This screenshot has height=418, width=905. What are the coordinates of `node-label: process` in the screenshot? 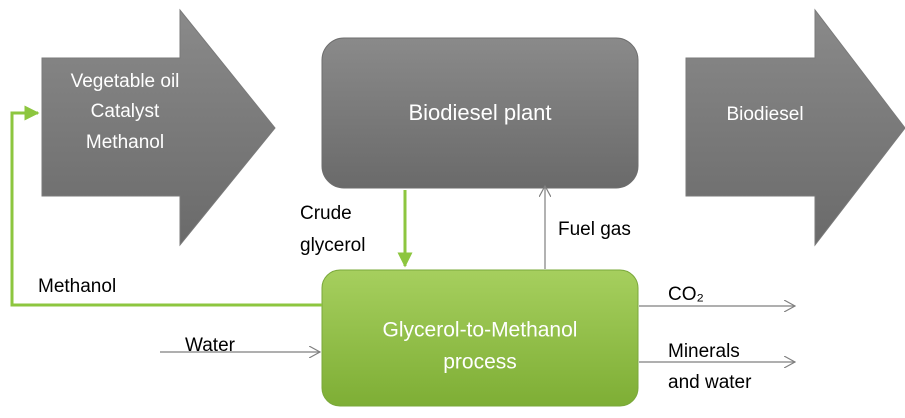 It's located at (480, 362).